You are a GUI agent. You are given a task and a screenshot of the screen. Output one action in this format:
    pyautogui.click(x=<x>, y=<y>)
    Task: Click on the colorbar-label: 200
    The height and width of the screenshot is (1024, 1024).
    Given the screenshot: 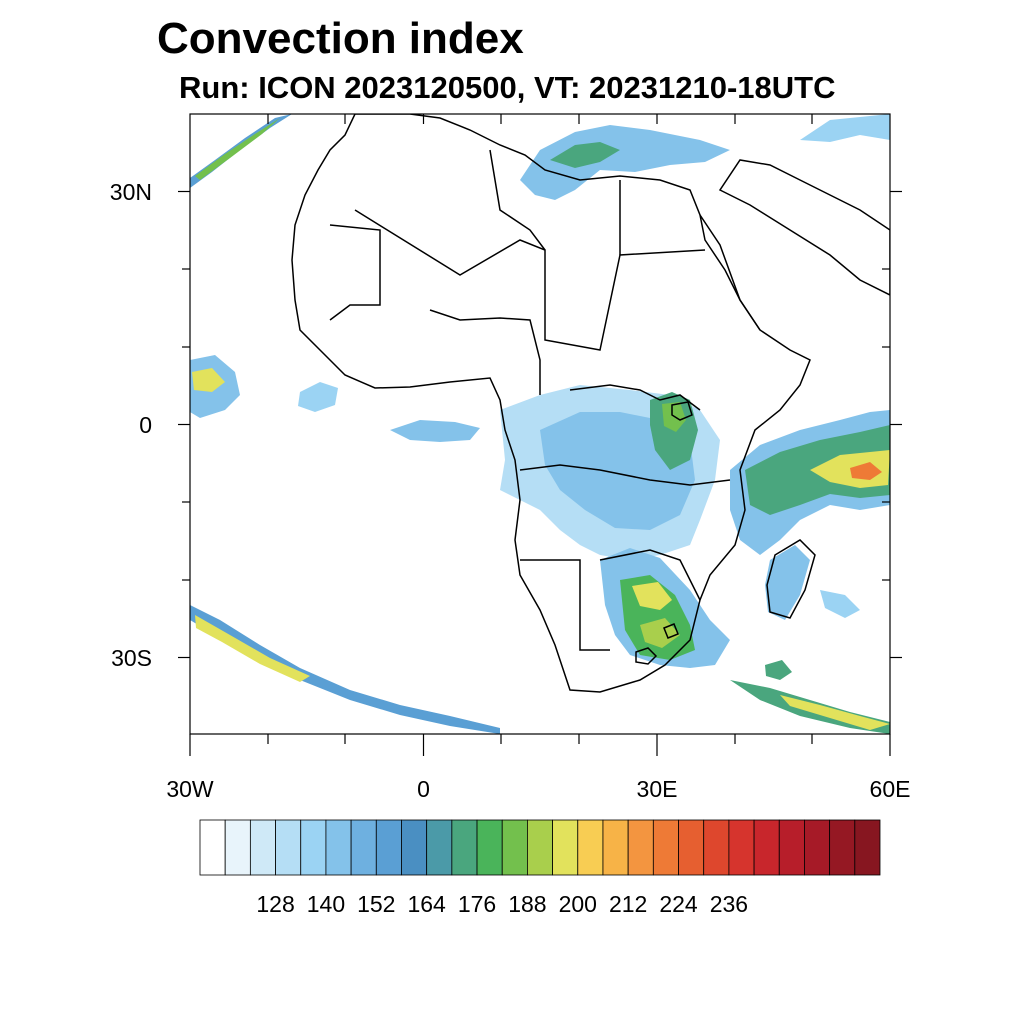 What is the action you would take?
    pyautogui.click(x=578, y=904)
    